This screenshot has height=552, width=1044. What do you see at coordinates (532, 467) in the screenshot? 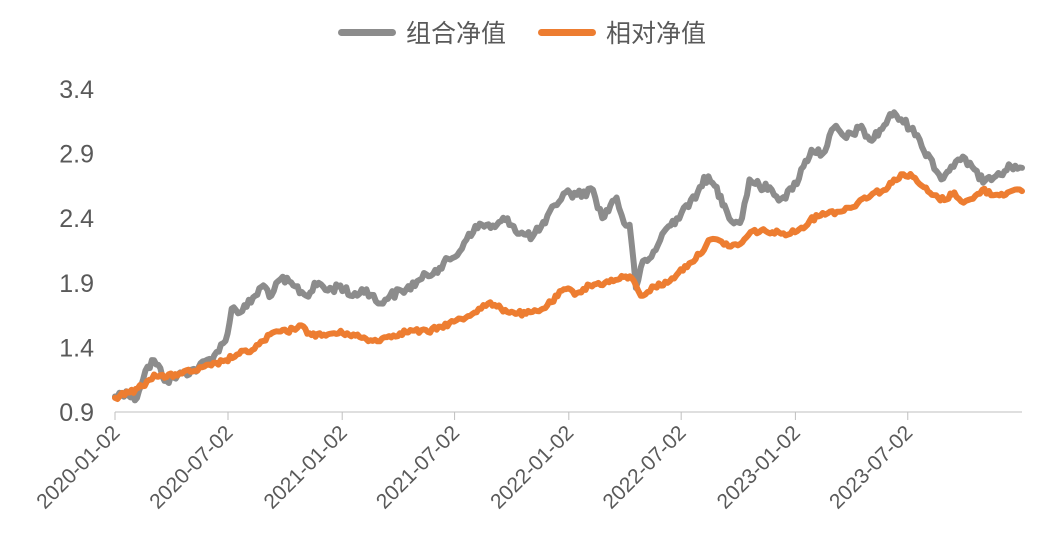
I see `x-tick-label-4: 2022-01-02` at bounding box center [532, 467].